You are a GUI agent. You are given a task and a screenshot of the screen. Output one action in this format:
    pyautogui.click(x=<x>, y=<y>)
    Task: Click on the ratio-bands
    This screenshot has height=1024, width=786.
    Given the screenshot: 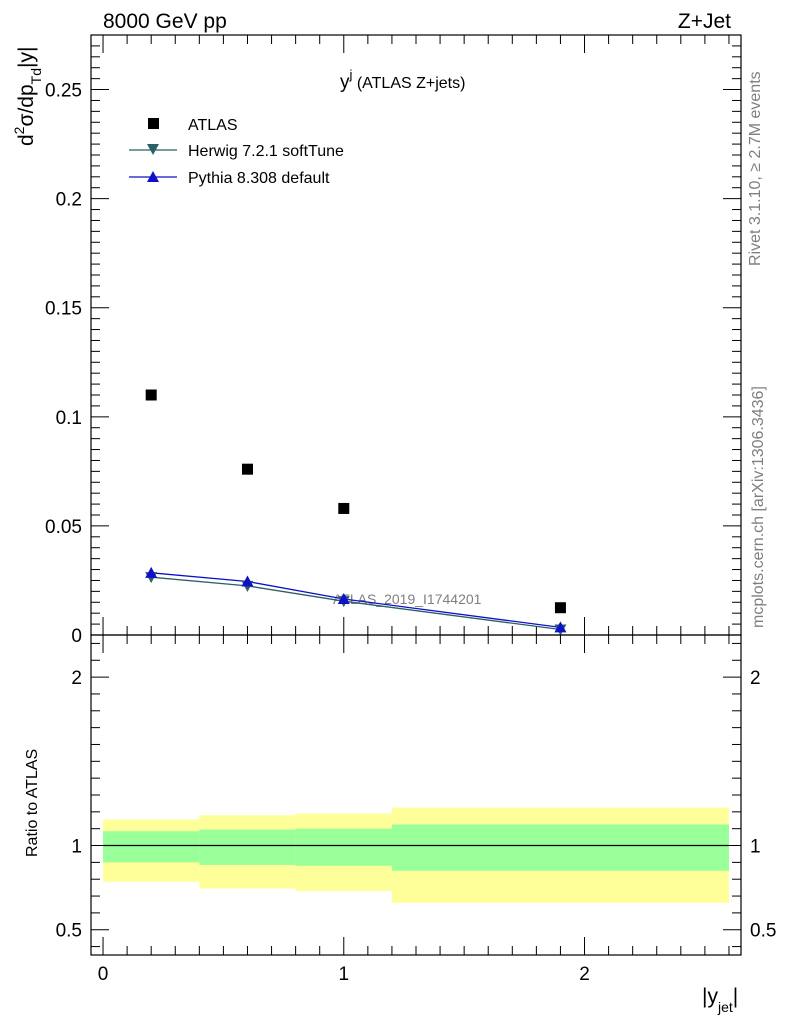 What is the action you would take?
    pyautogui.click(x=416, y=855)
    